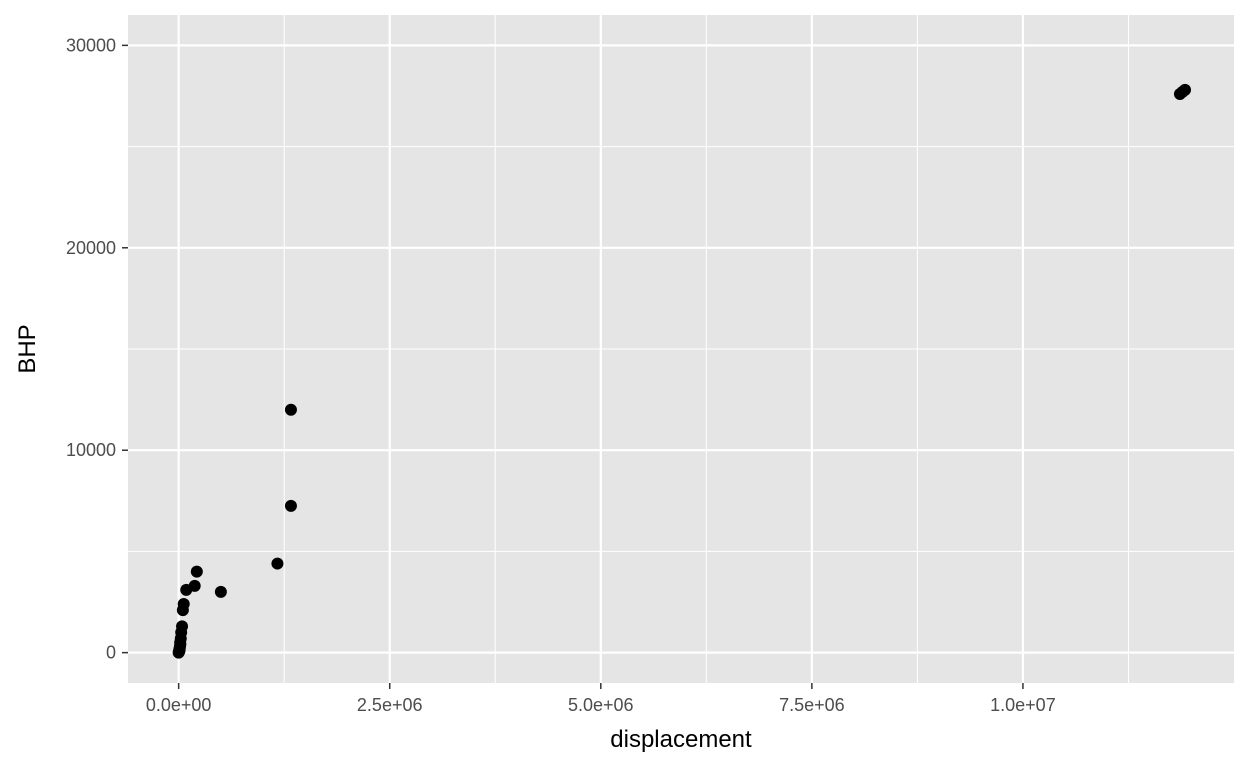  Describe the element at coordinates (91, 450) in the screenshot. I see `y-tick-label: 10000` at that location.